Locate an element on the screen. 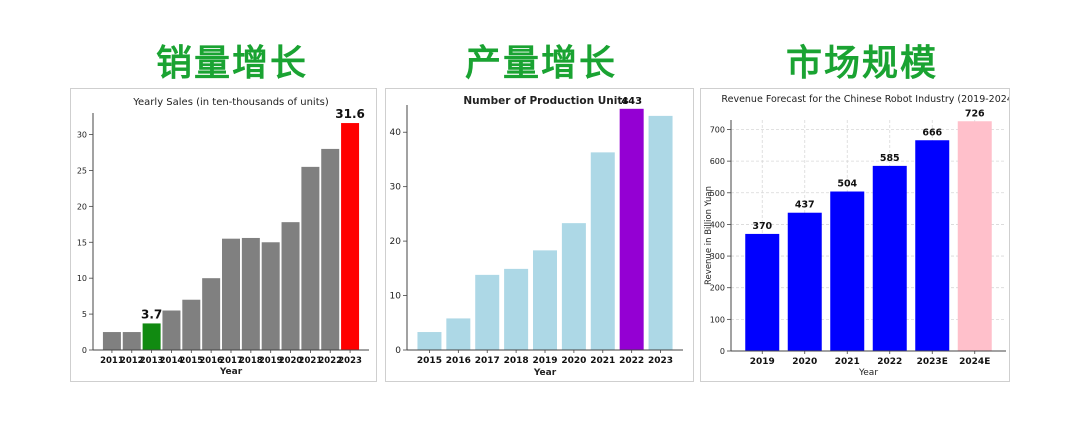 The height and width of the screenshot is (429, 1080). data-label: 370 is located at coordinates (762, 226).